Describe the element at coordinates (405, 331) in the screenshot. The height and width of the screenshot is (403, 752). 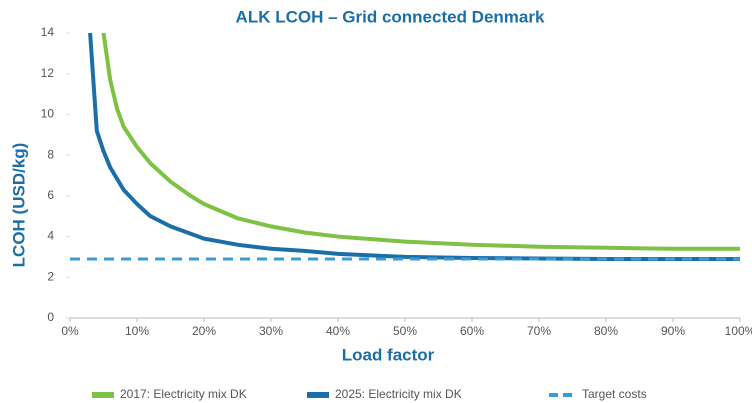
I see `x-tick-label: 50%` at that location.